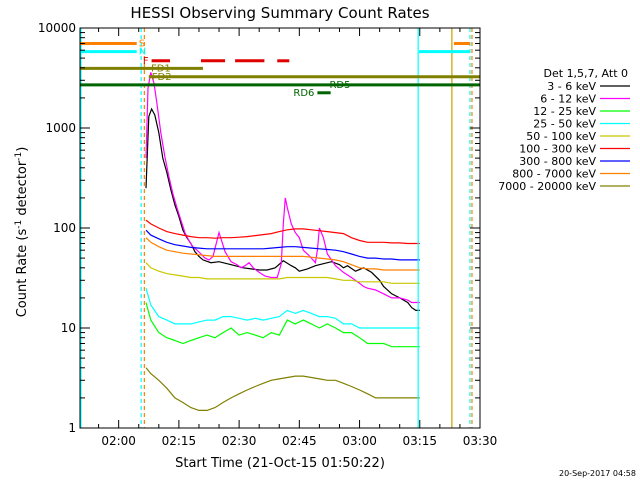 Image resolution: width=640 pixels, height=480 pixels. Describe the element at coordinates (303, 93) in the screenshot. I see `flag-label-rd6: RD6` at that location.